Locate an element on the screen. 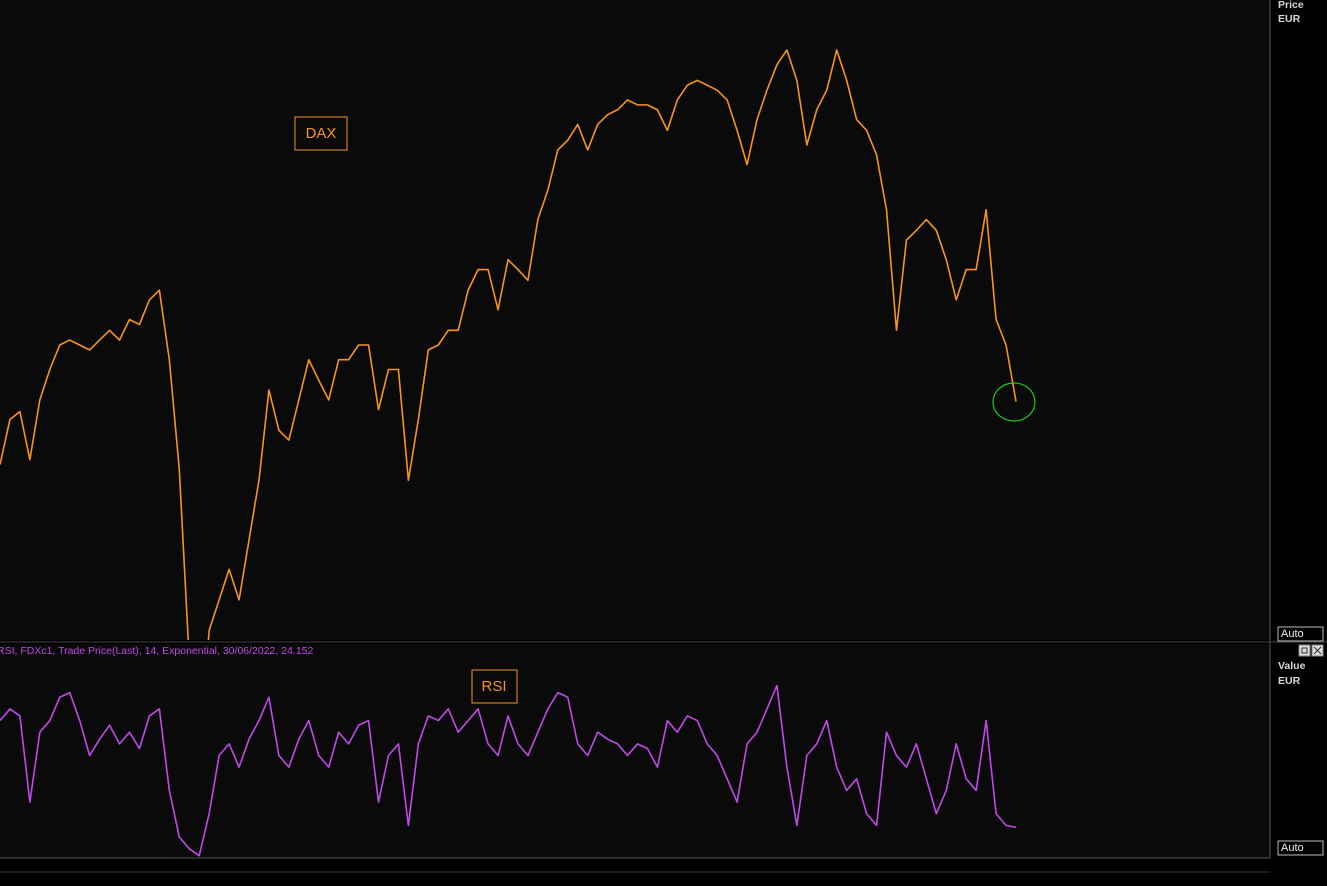 The image size is (1327, 886). axis-title: Price is located at coordinates (1291, 5).